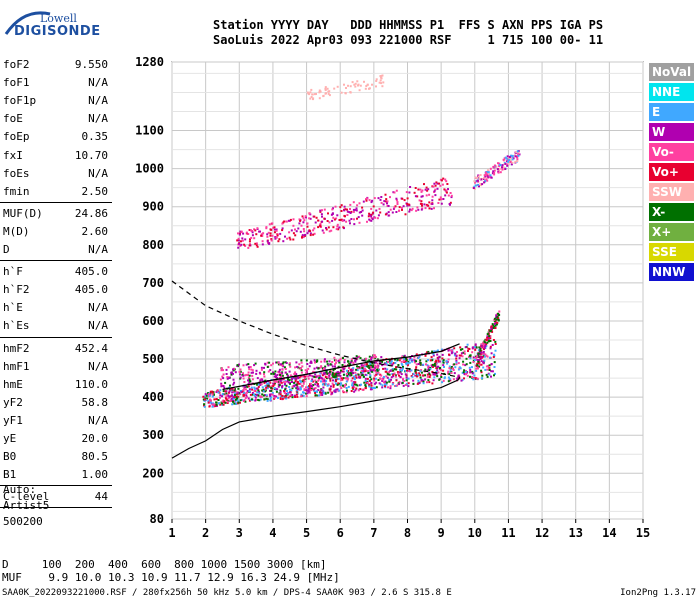 The height and width of the screenshot is (600, 700). I want to click on footer-version: Ion2Png 1.3.17, so click(658, 593).